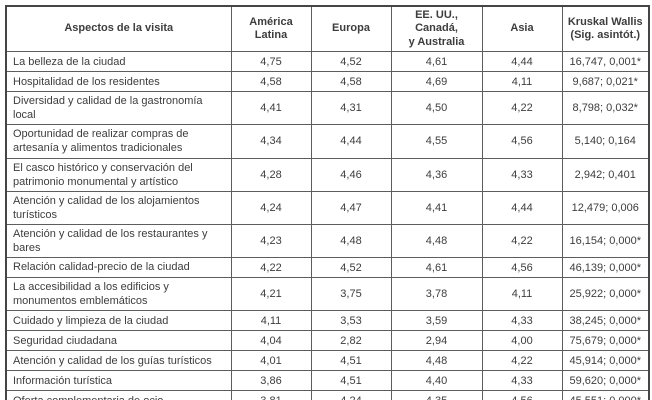 This screenshot has width=652, height=400. I want to click on column-header-eeuu-canada-australia: EE. UU., Canadá, y Australia, so click(436, 29).